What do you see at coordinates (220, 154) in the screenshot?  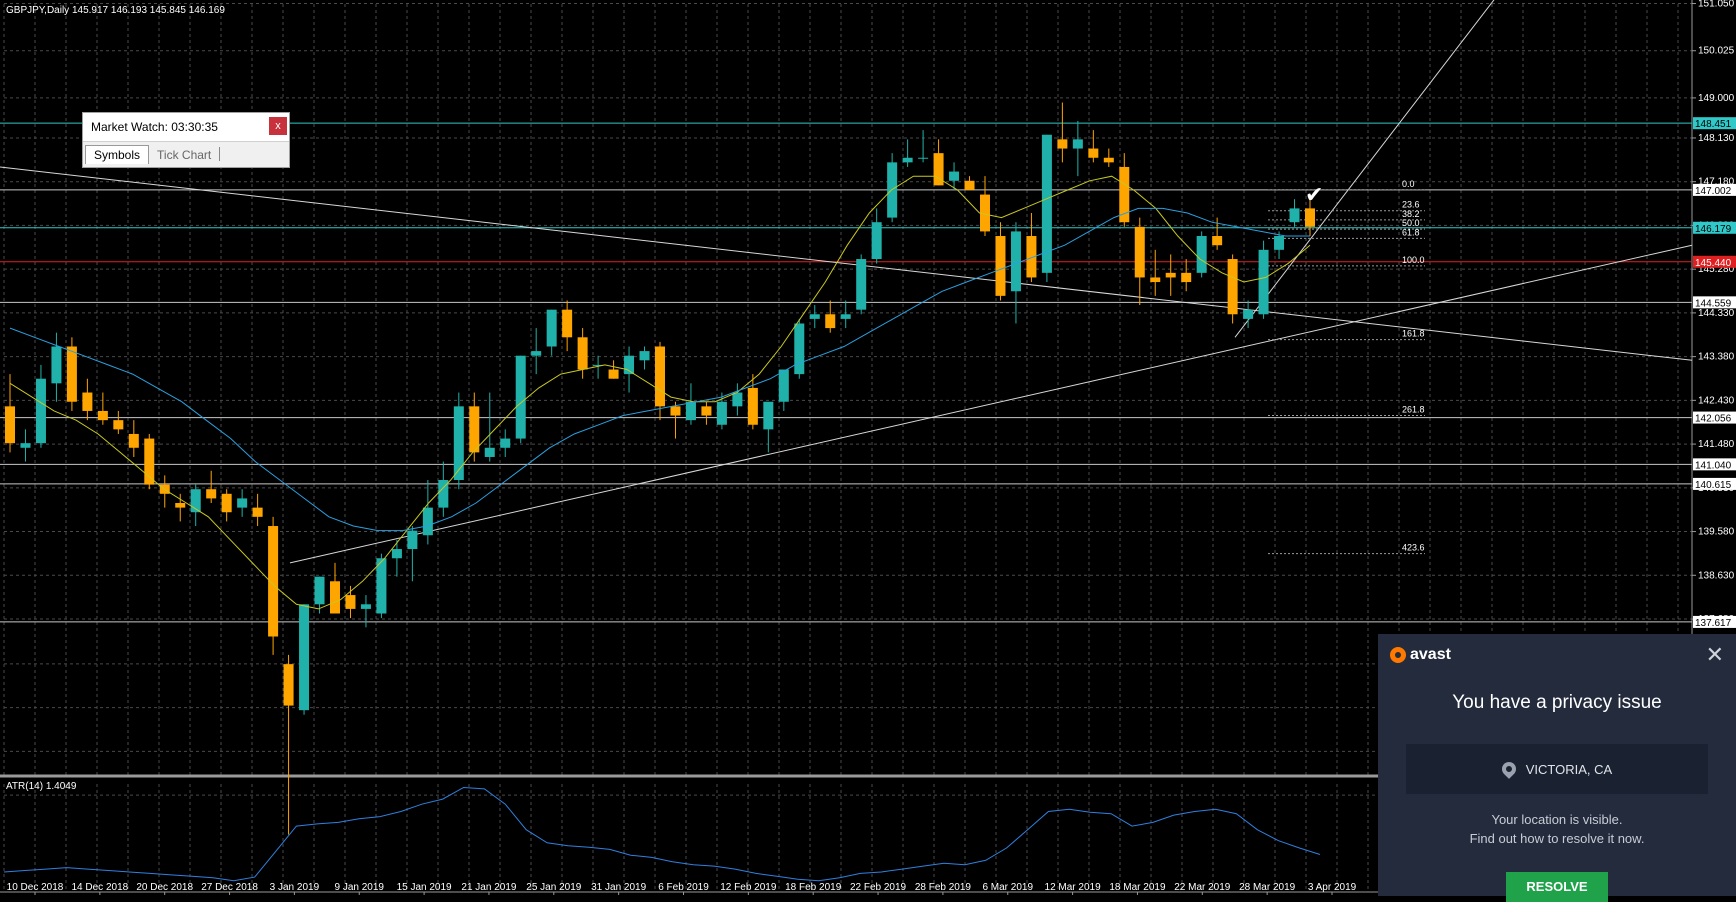 I see `tab-separator` at bounding box center [220, 154].